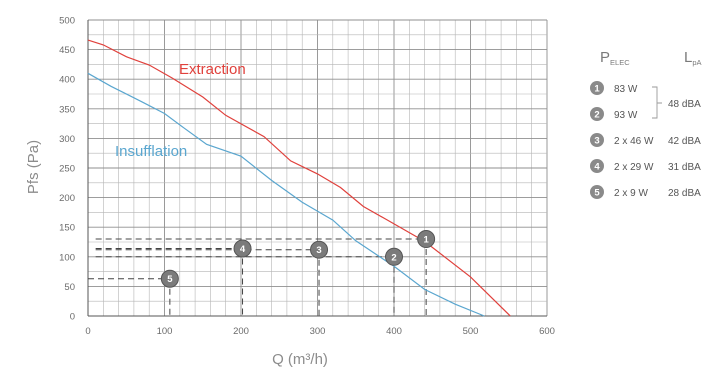 This screenshot has height=371, width=719. What do you see at coordinates (471, 331) in the screenshot?
I see `x-tick-label: 500` at bounding box center [471, 331].